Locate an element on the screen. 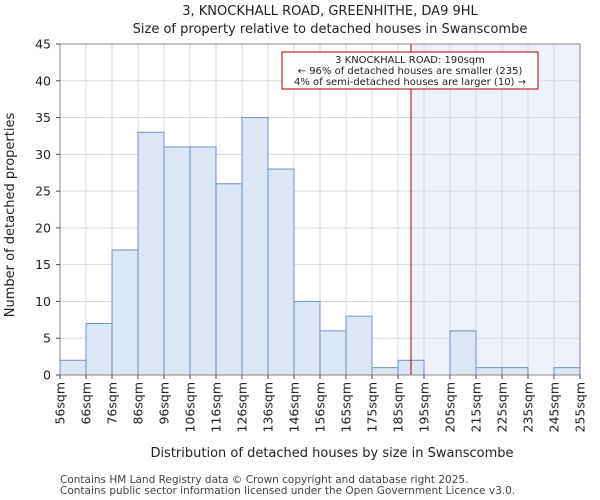 The image size is (600, 500). x-tick-label: 96sqm is located at coordinates (164, 403).